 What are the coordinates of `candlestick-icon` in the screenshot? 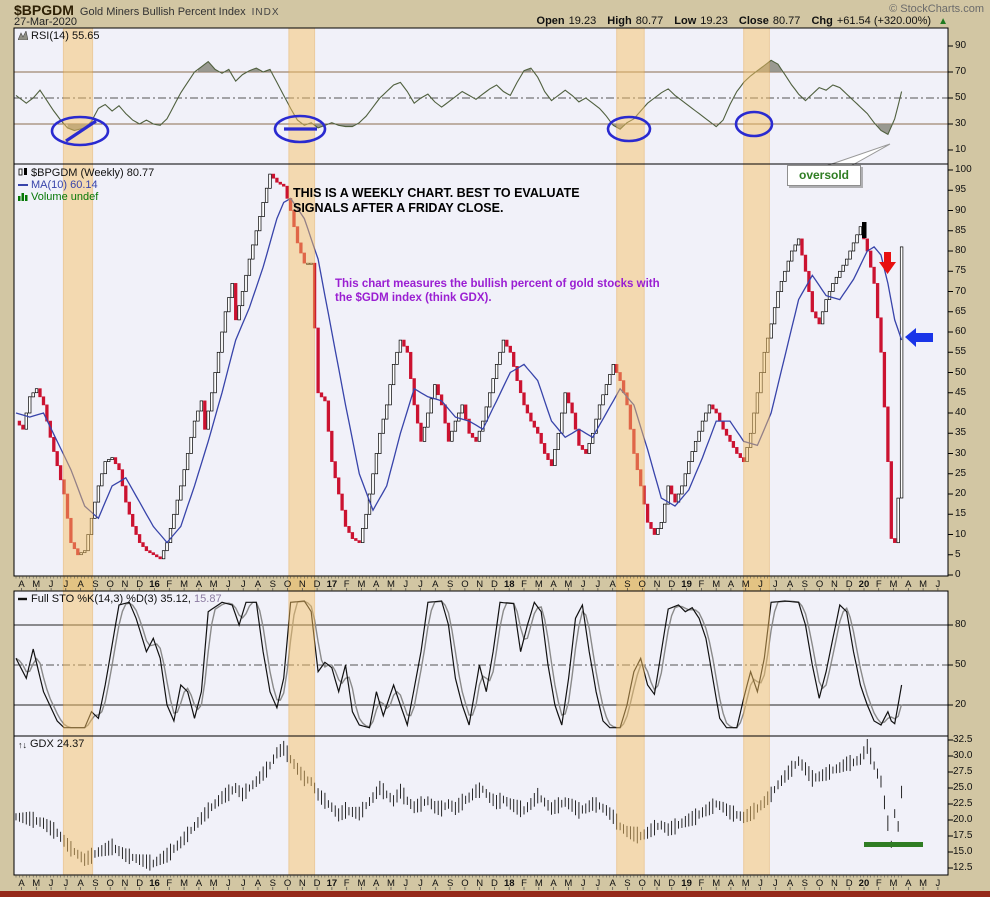 It's located at (23, 173).